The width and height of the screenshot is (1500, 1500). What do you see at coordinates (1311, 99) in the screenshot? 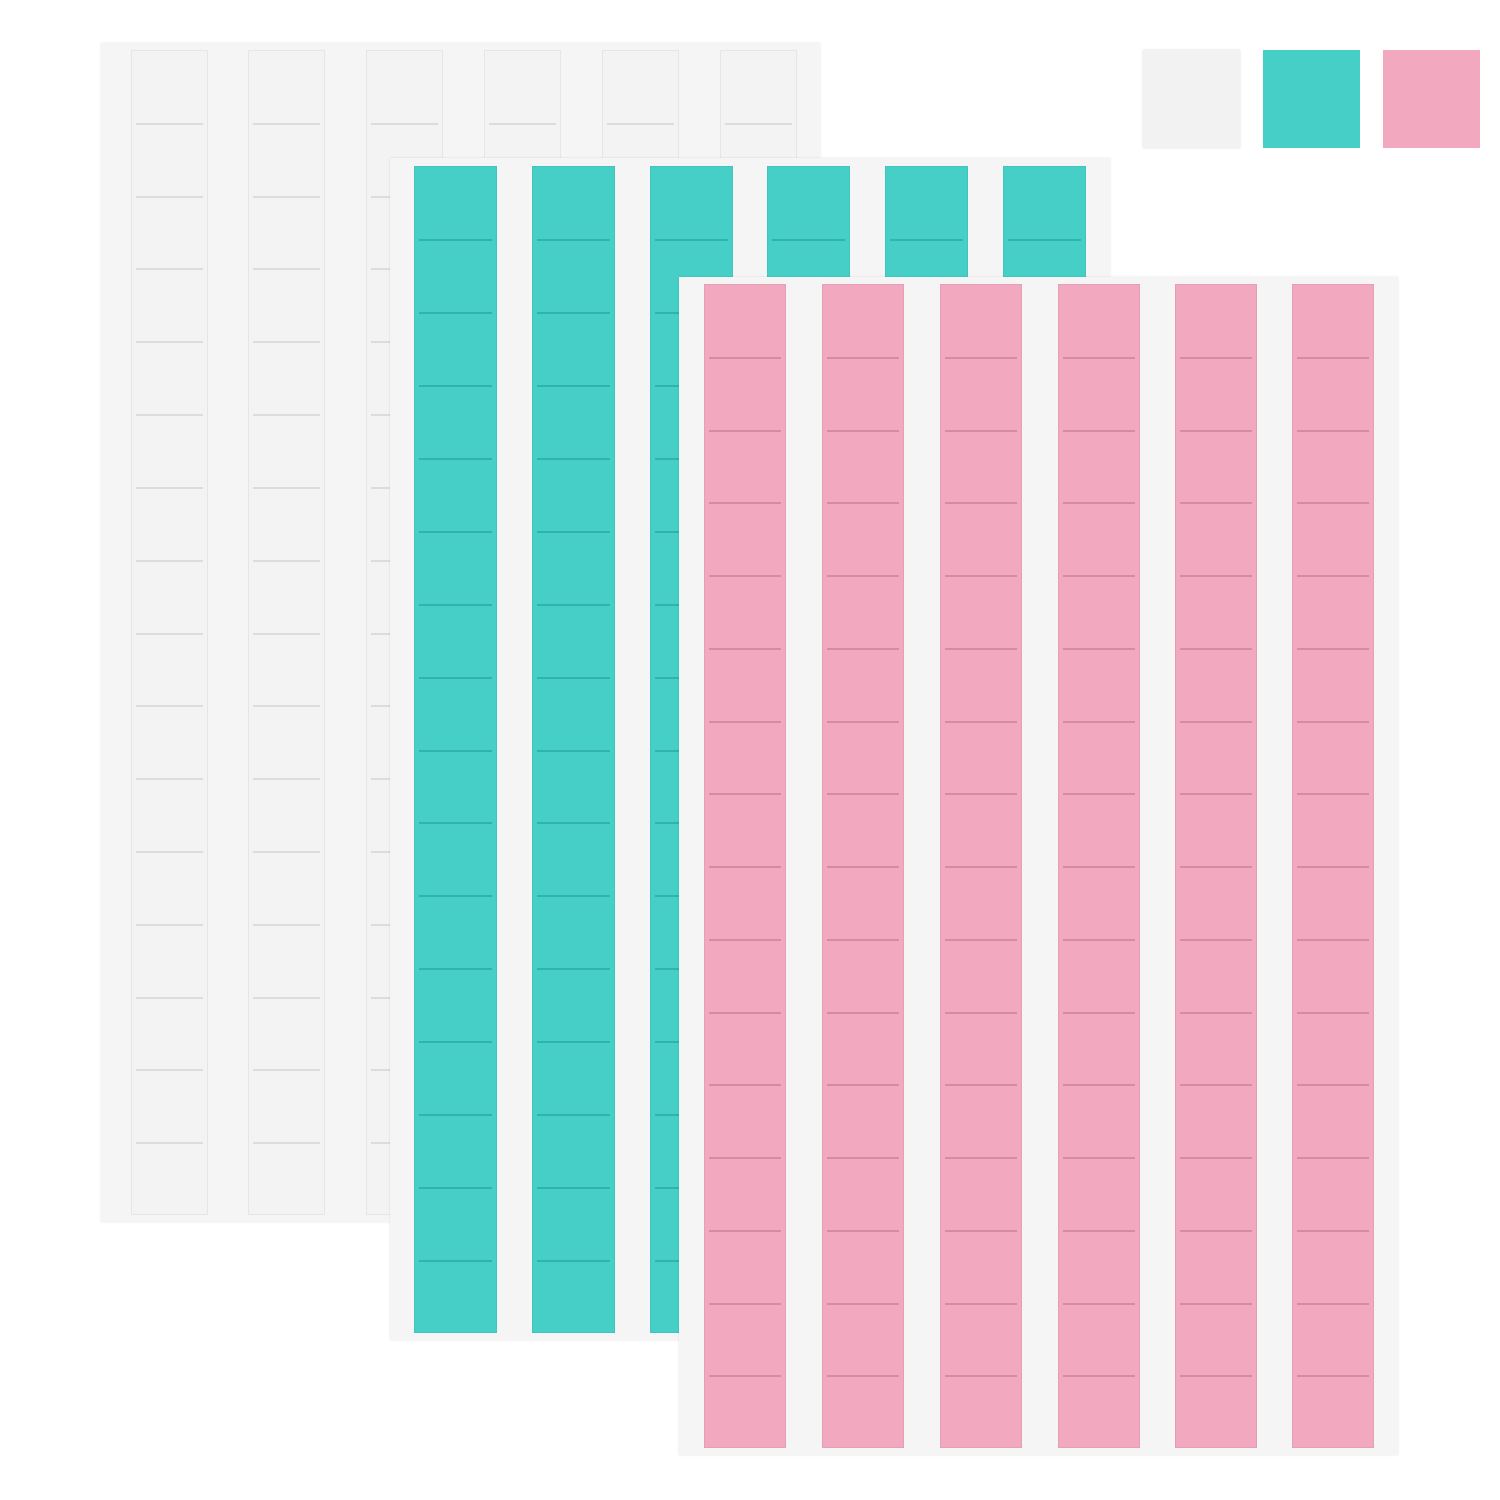
I see `color-swatch-teal` at bounding box center [1311, 99].